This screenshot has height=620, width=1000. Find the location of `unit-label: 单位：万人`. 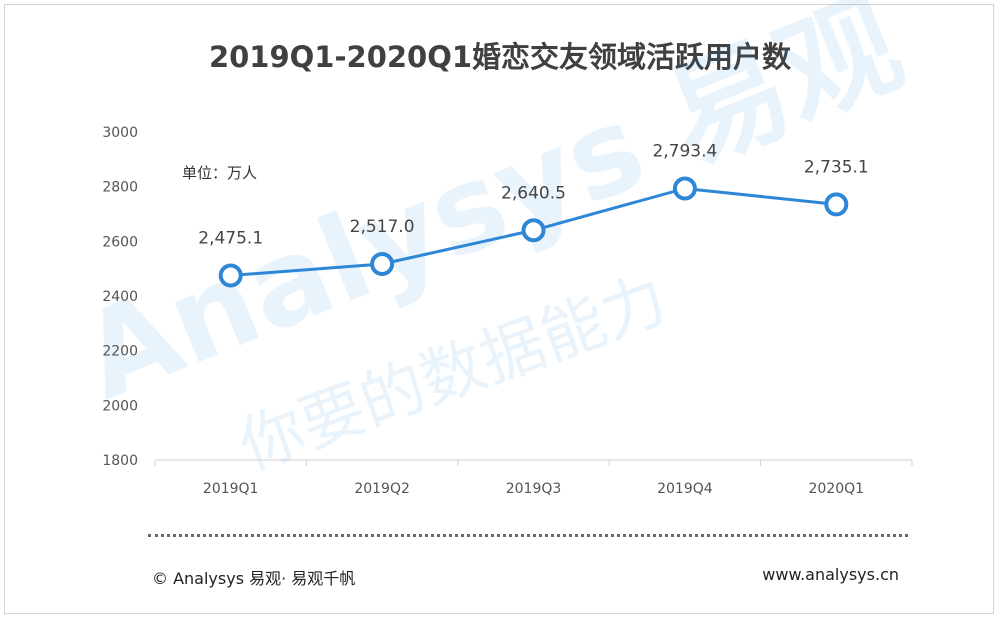

unit-label: 单位：万人 is located at coordinates (219, 173).